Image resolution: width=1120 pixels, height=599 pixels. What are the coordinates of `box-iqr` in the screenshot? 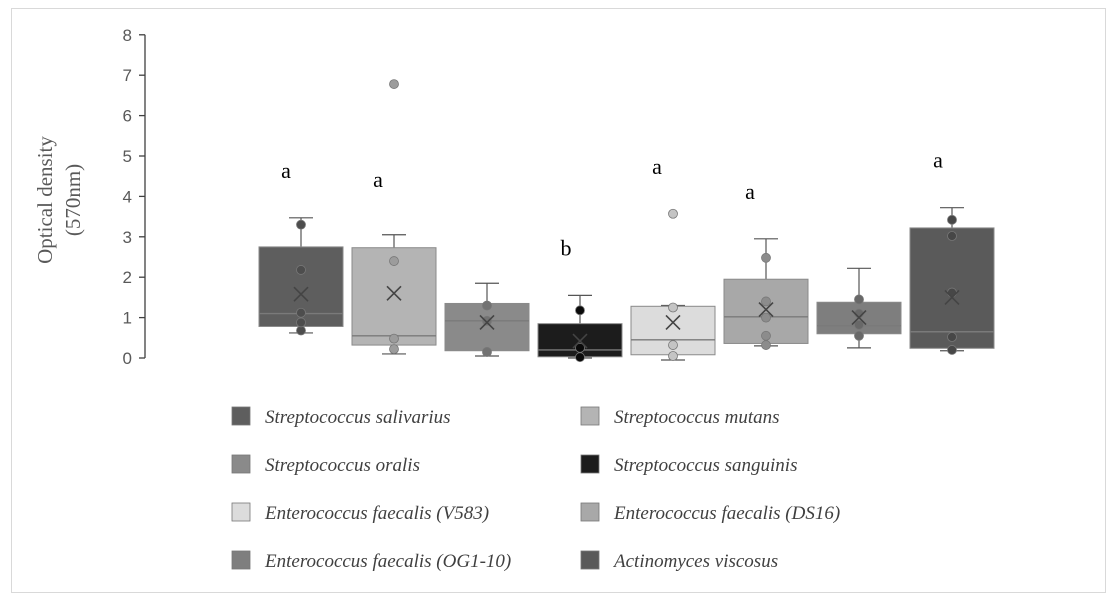 It's located at (487, 327).